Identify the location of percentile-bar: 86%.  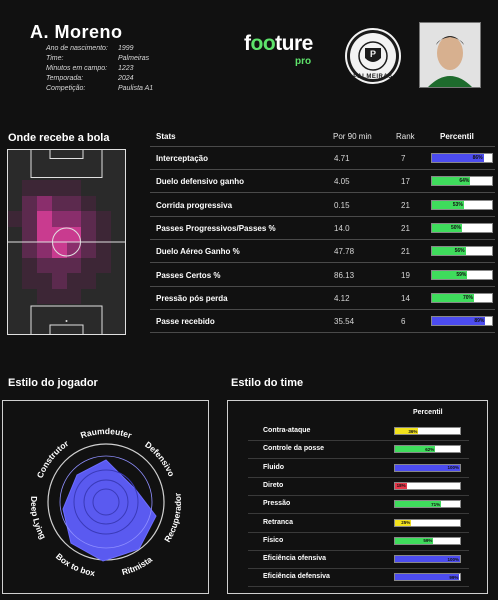
(462, 158).